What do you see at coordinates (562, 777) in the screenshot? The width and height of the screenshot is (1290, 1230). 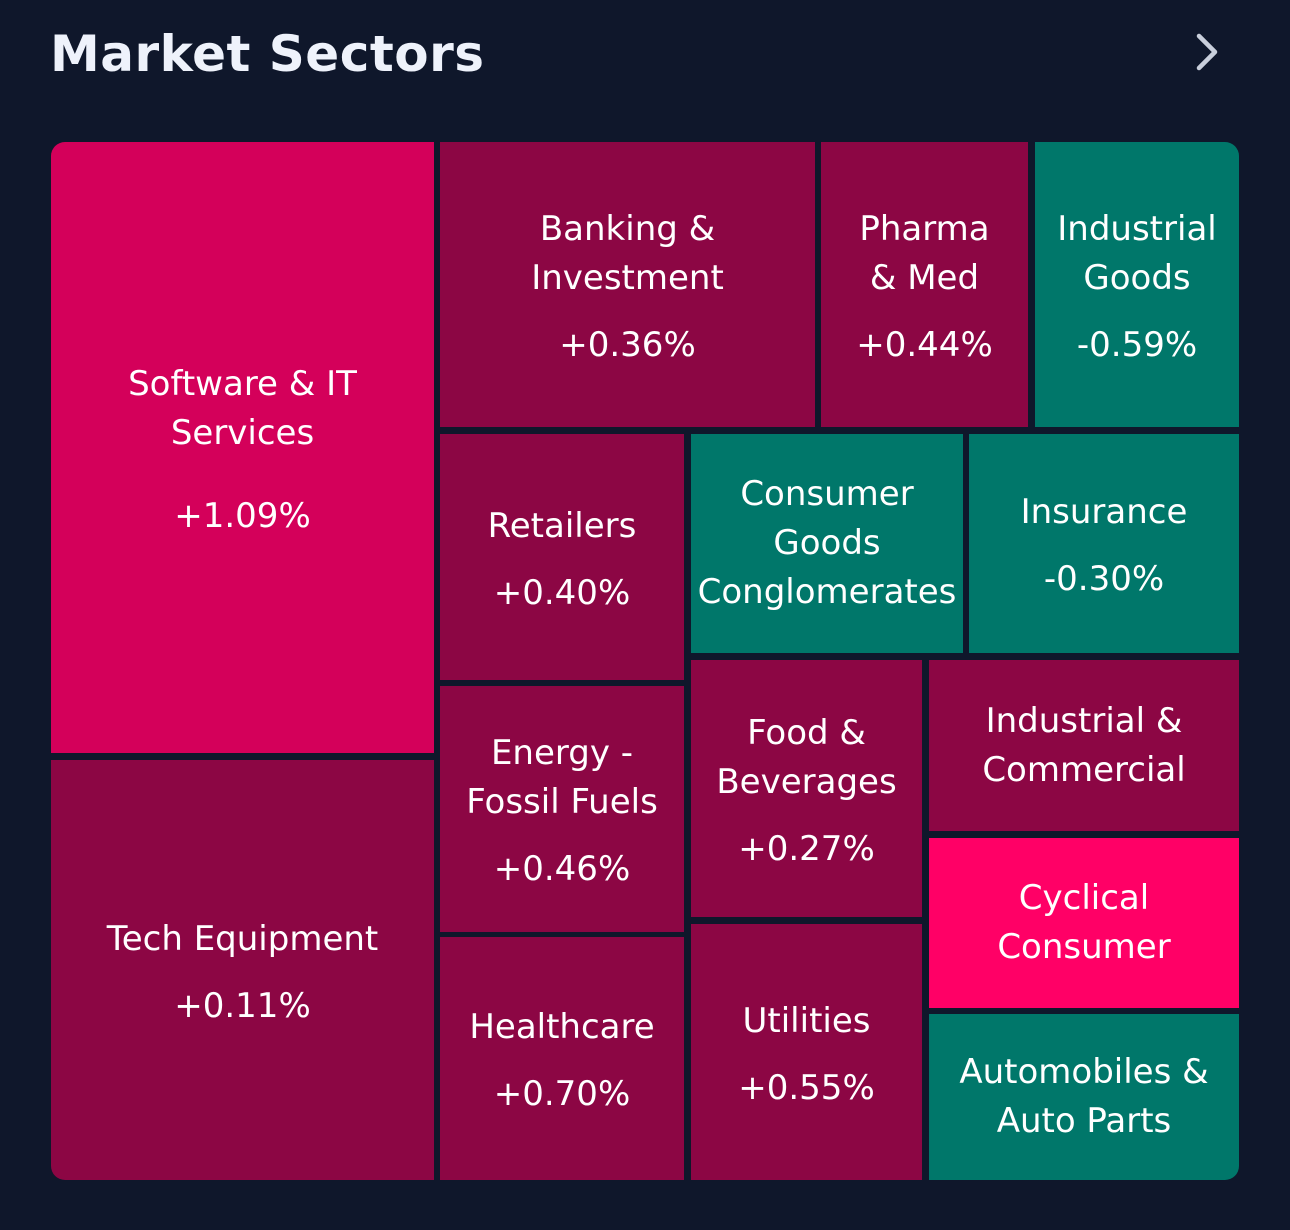 I see `sector-name: Energy - Fossil Fuels` at bounding box center [562, 777].